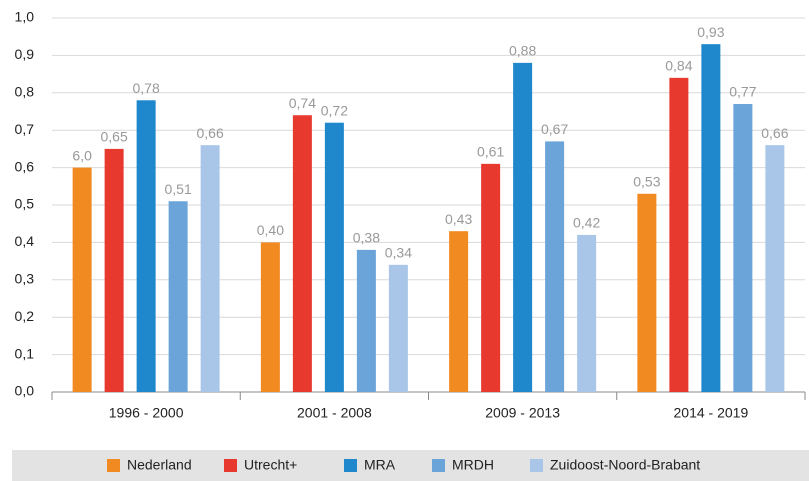  What do you see at coordinates (25, 241) in the screenshot?
I see `y-tick-label: 0,4` at bounding box center [25, 241].